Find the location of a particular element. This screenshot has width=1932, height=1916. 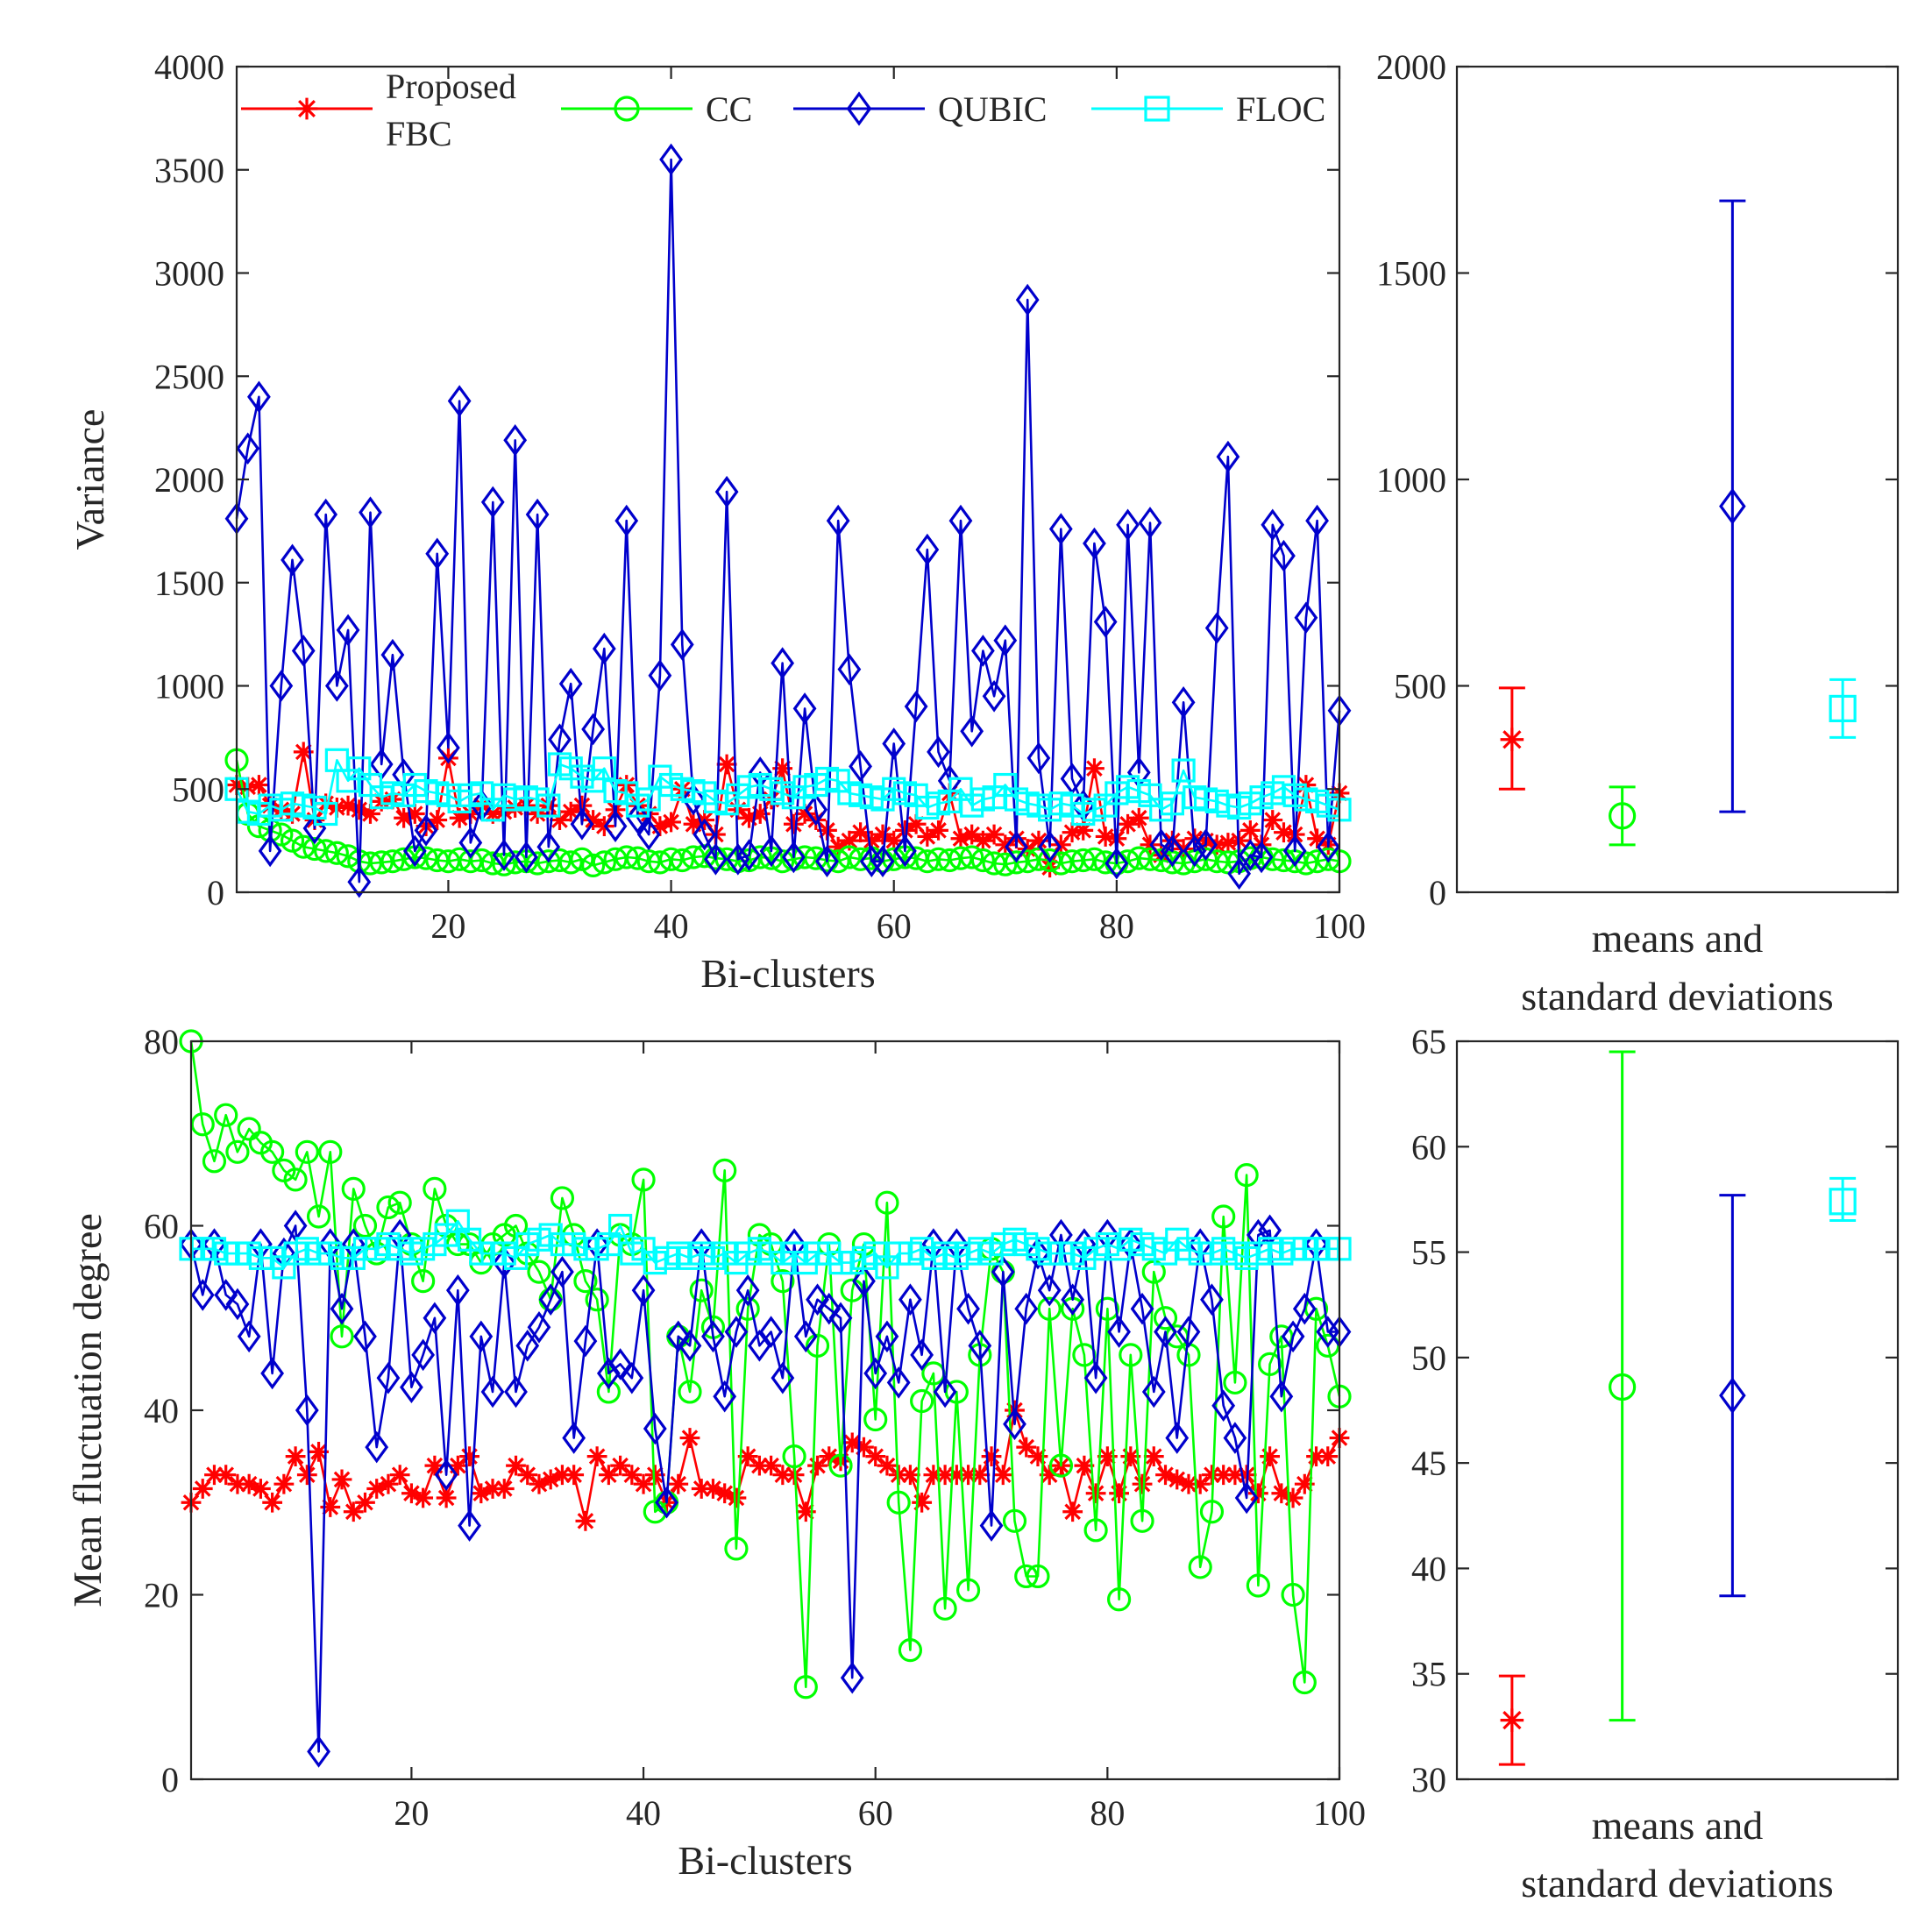

y-tick-label: 20 is located at coordinates (161, 1595).